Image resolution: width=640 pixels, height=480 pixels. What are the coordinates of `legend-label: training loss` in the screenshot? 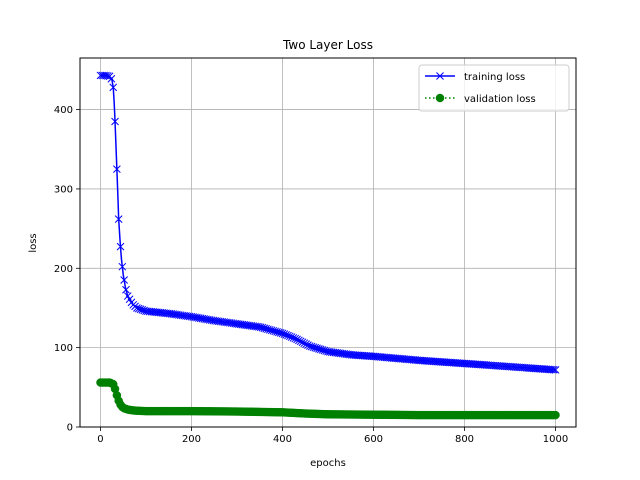 It's located at (494, 77).